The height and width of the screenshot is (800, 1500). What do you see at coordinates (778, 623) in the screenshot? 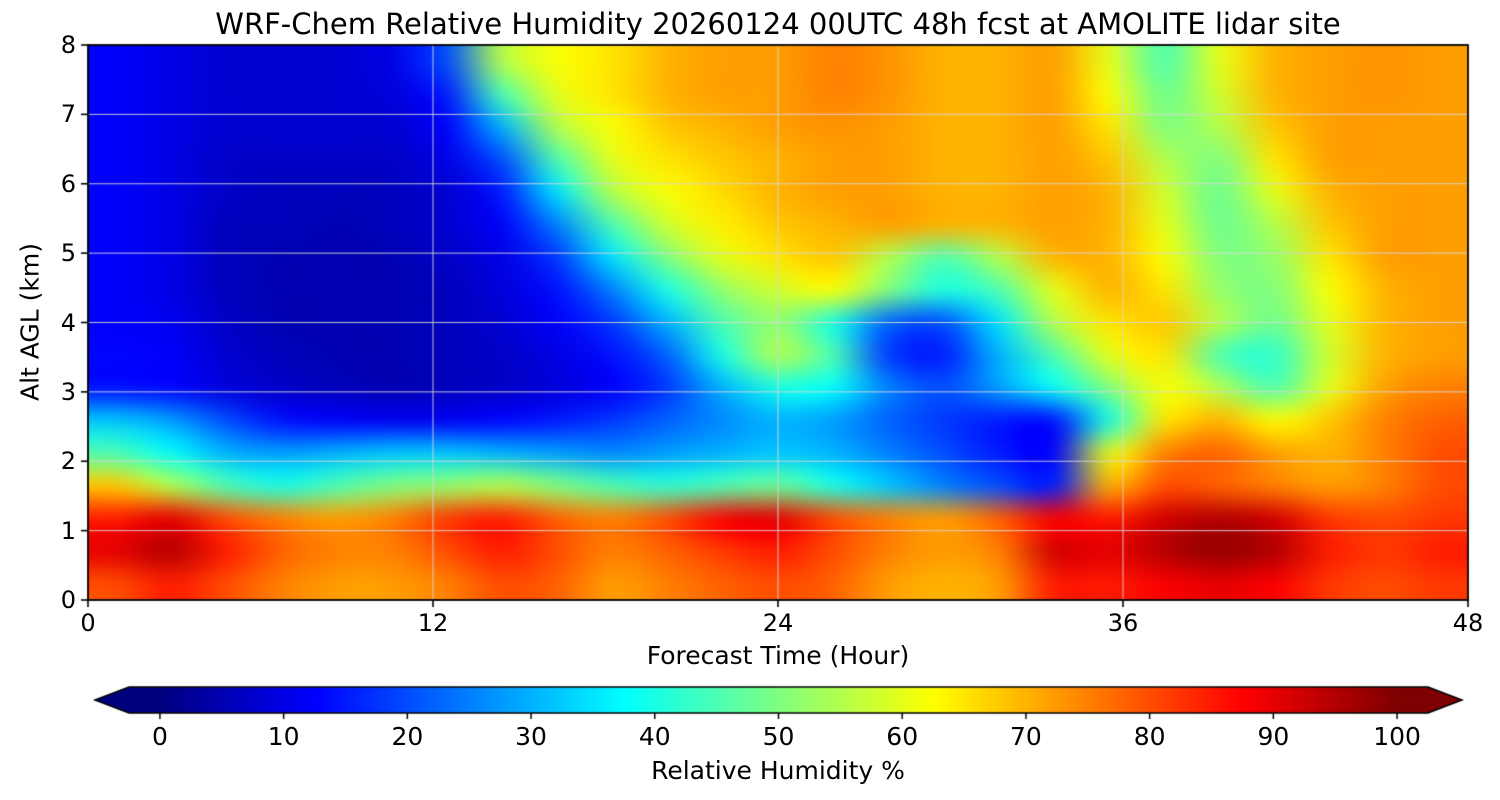
I see `x-tick-label: 24` at bounding box center [778, 623].